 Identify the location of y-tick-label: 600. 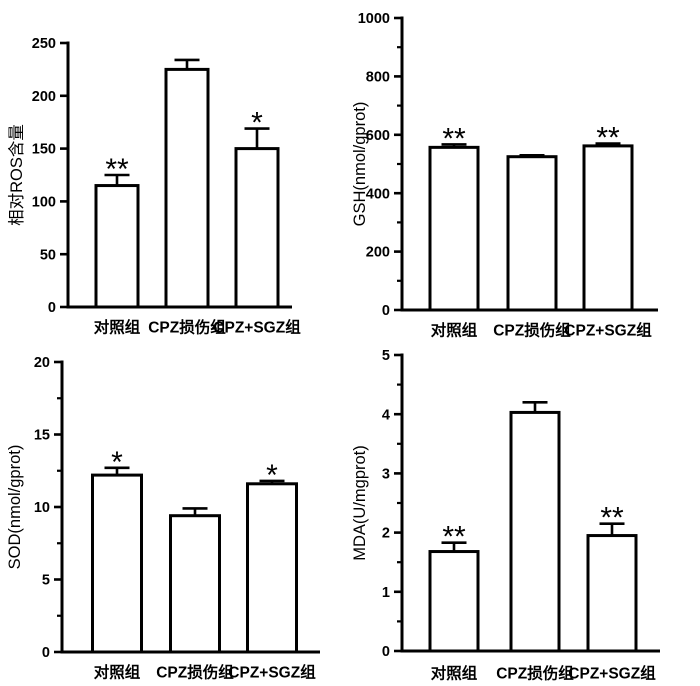
(378, 136).